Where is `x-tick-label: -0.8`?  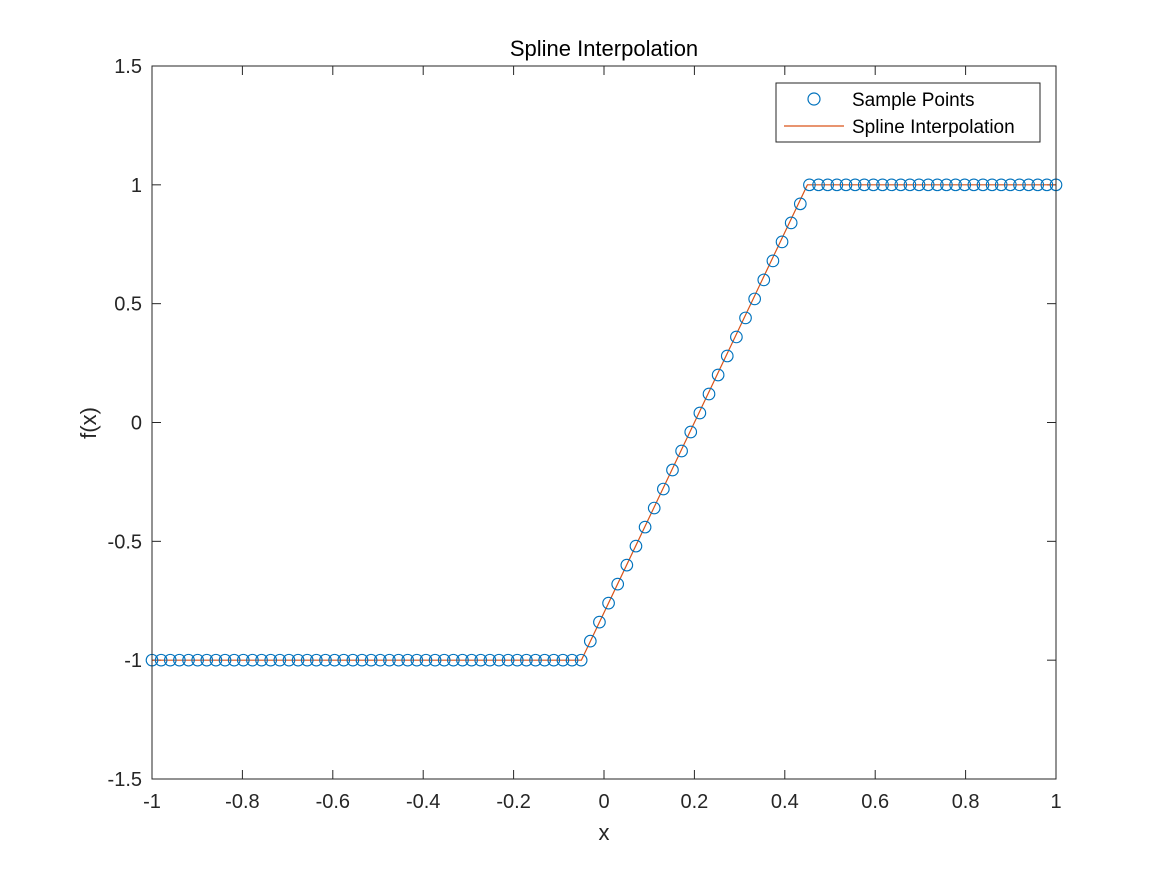 x-tick-label: -0.8 is located at coordinates (242, 802).